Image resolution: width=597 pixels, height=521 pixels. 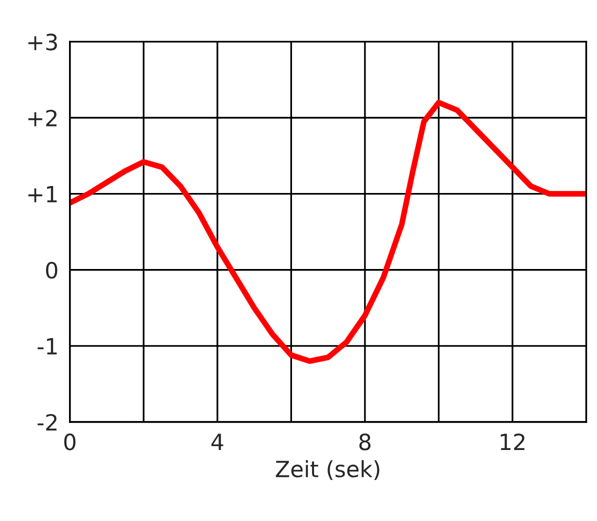 I want to click on x-tick-label: 12, so click(x=512, y=442).